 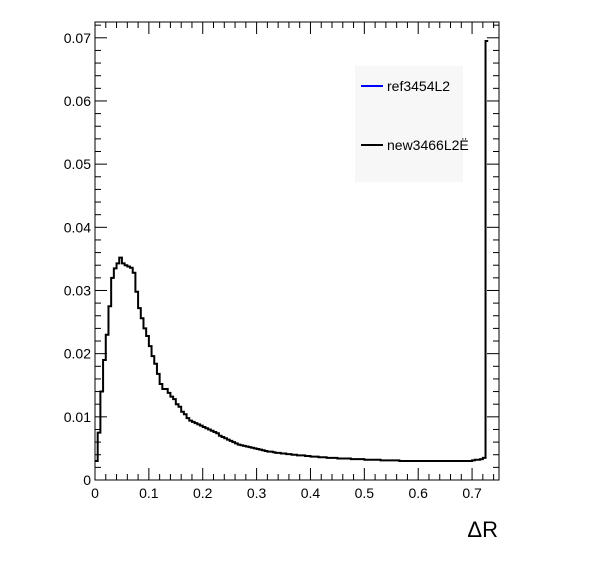 What do you see at coordinates (77, 38) in the screenshot?
I see `y-tick-label: 0.07` at bounding box center [77, 38].